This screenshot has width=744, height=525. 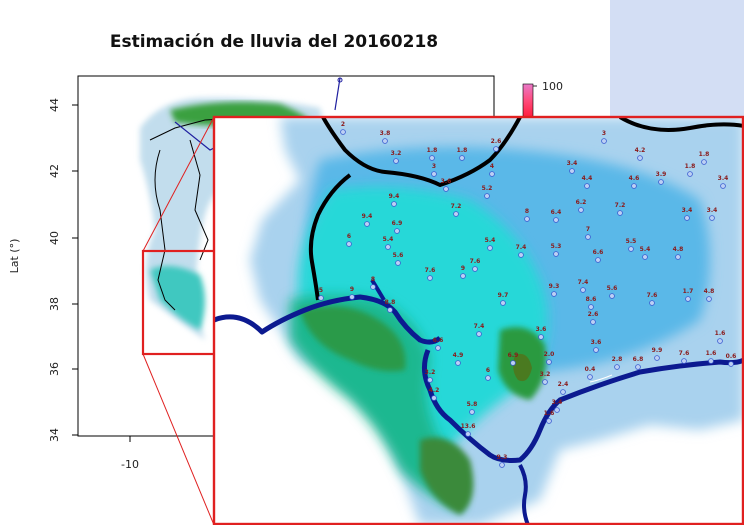 I want to click on station-value: 6.4, so click(x=556, y=212).